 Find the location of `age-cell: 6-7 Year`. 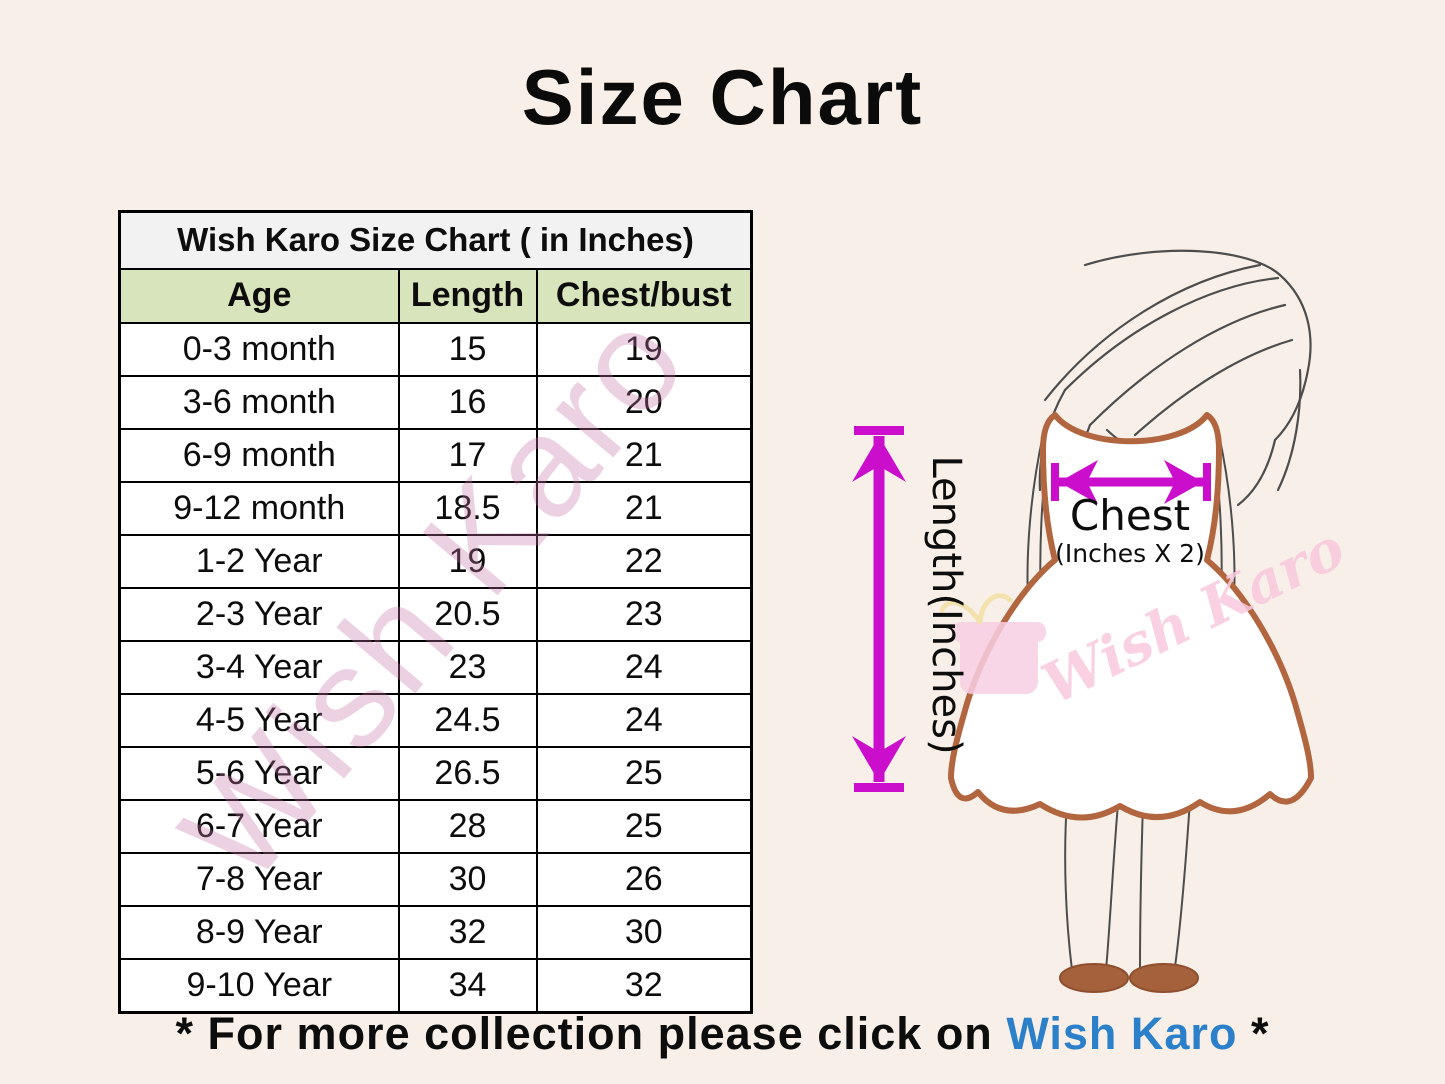

age-cell: 6-7 Year is located at coordinates (259, 826).